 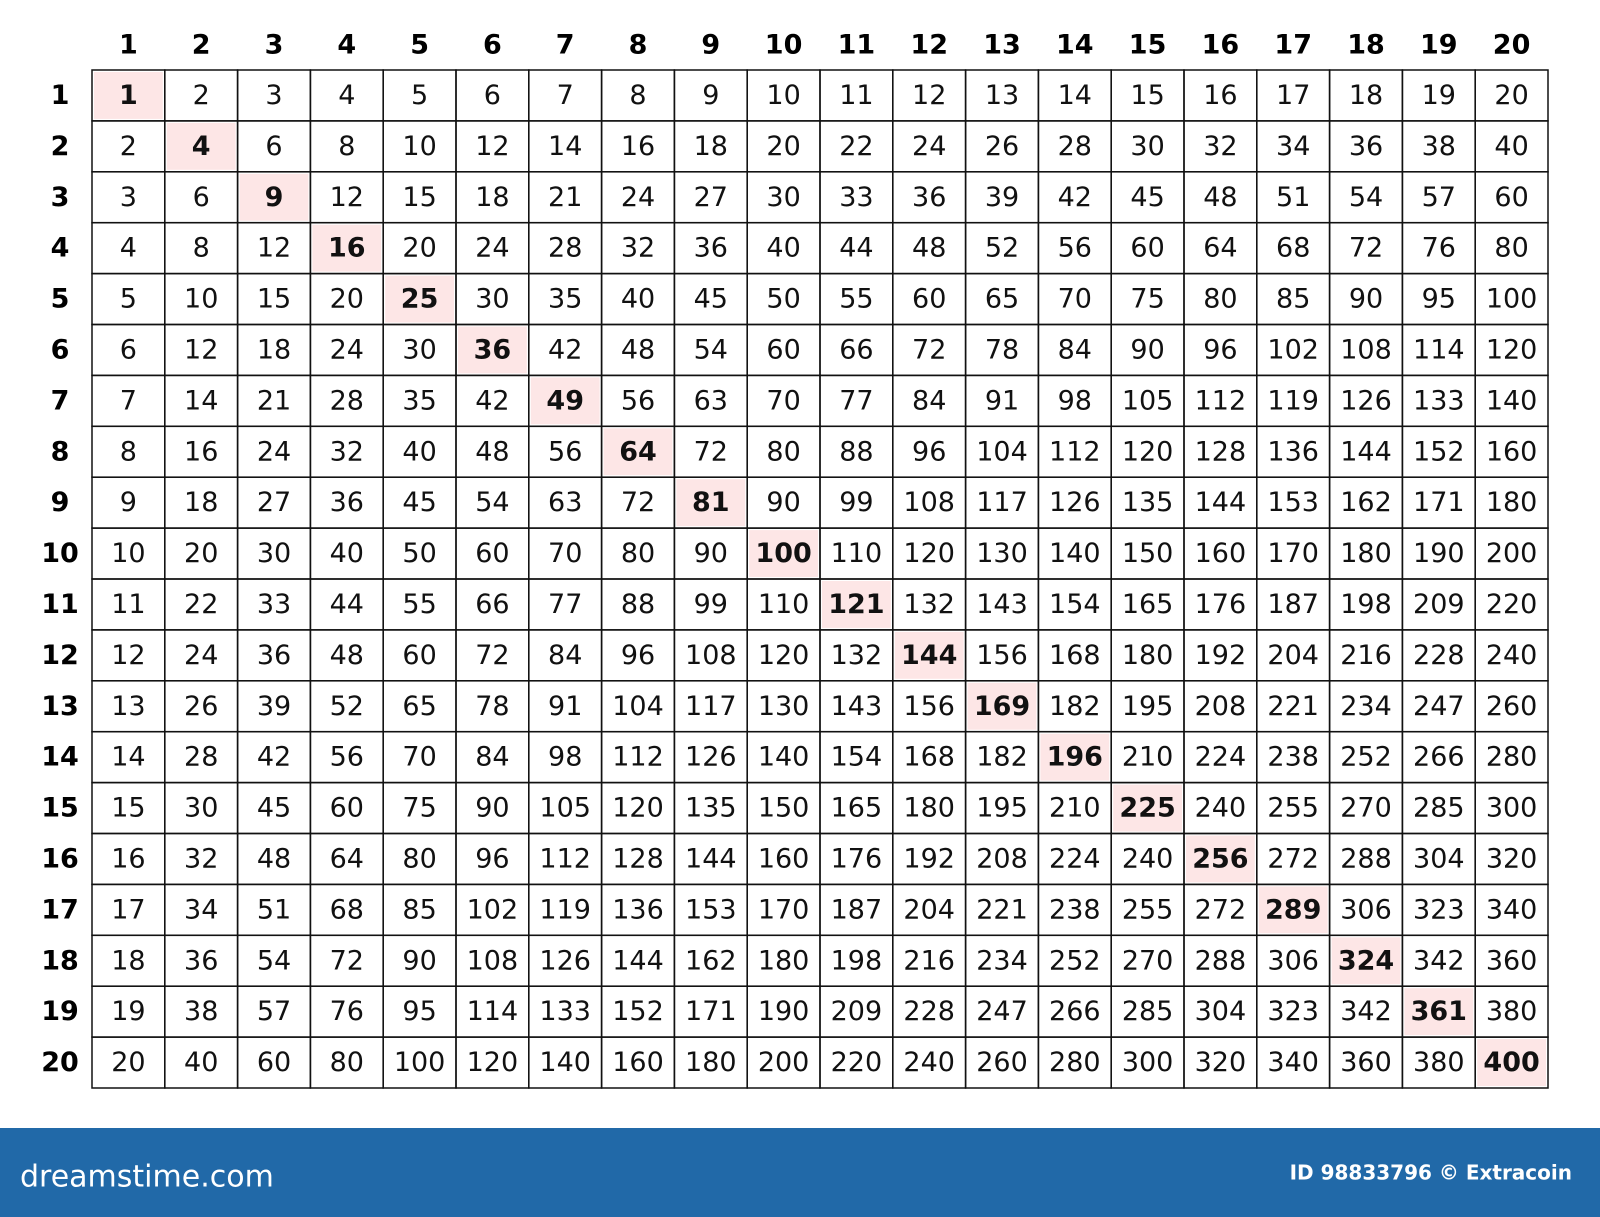 I want to click on cell-value: 100, so click(x=783, y=553).